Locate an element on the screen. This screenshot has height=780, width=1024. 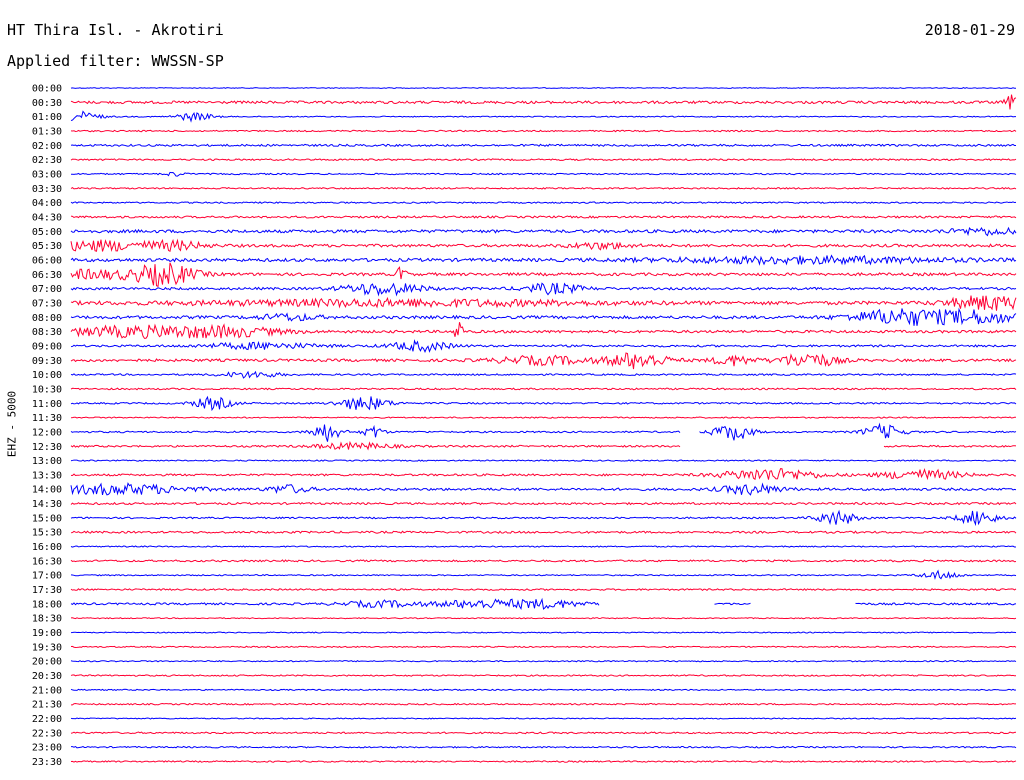
row-time-label: 19:00 is located at coordinates (47, 633).